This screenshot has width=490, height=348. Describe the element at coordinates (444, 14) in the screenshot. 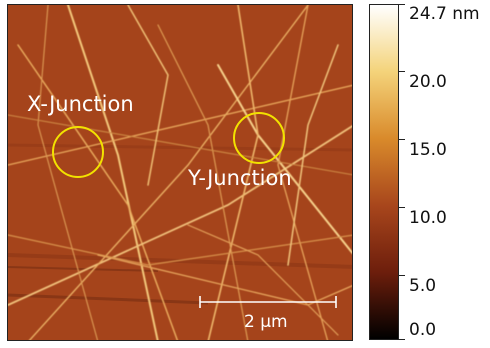

I see `colorbar-max-label: 24.7 nm` at that location.